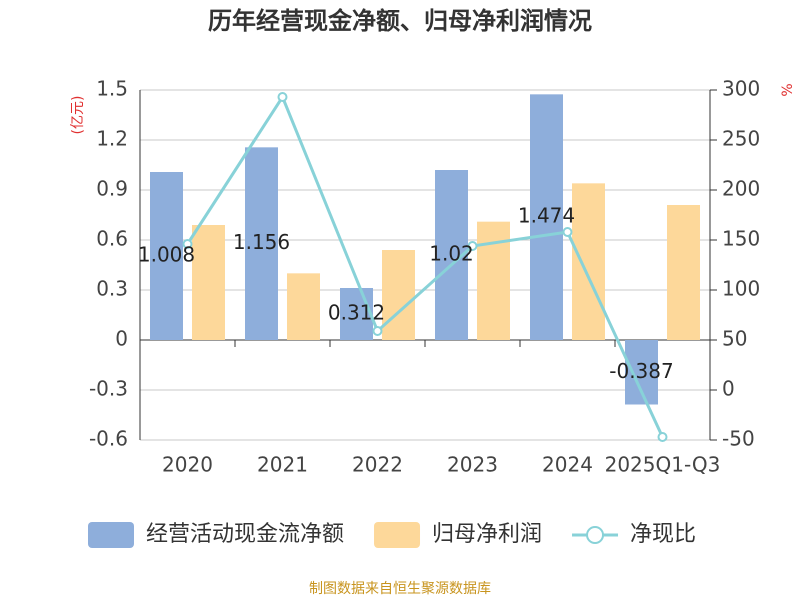 The width and height of the screenshot is (800, 600). What do you see at coordinates (788, 89) in the screenshot?
I see `y2-axis-label: %` at bounding box center [788, 89].